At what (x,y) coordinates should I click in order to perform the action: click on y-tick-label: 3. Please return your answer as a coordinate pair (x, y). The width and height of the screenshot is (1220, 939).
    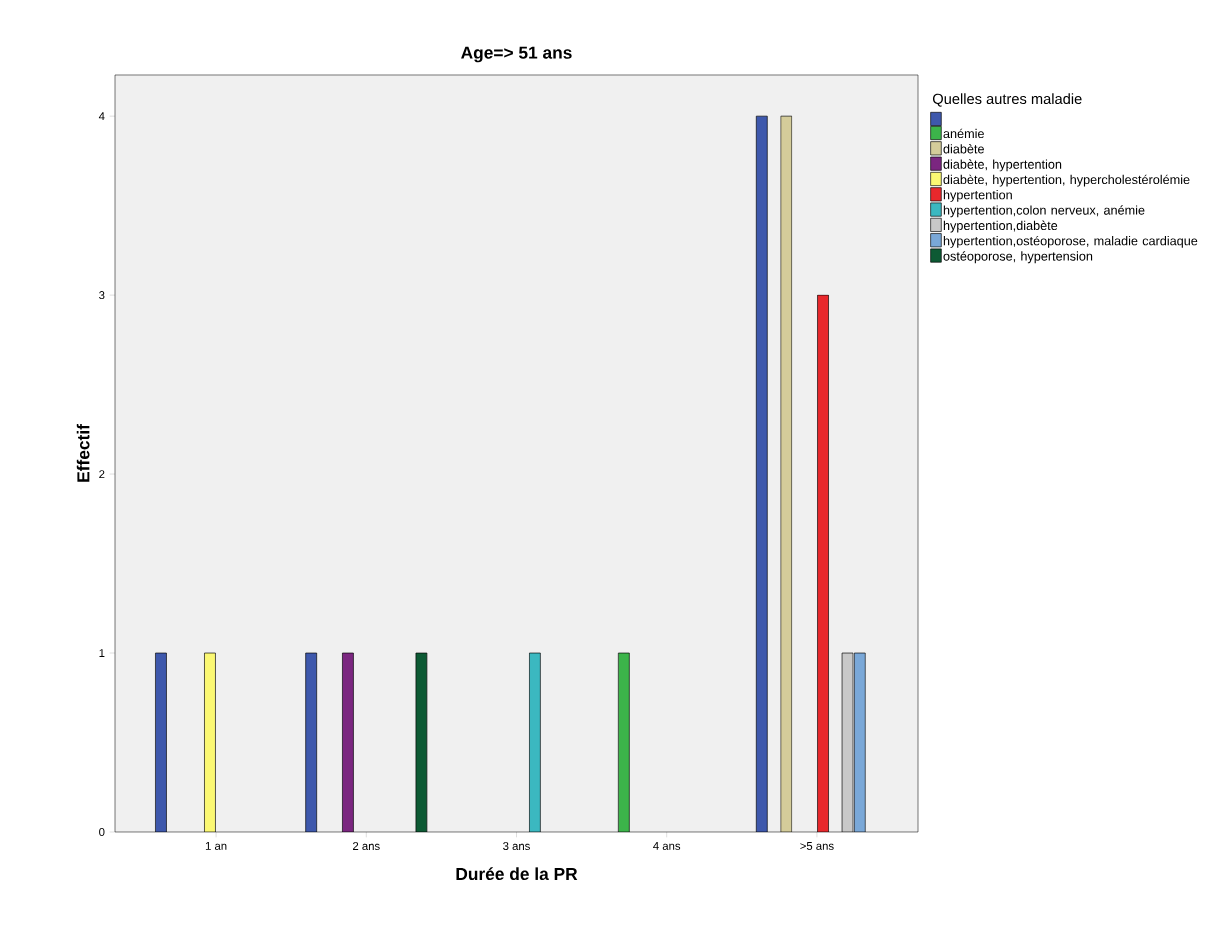
    Looking at the image, I should click on (102, 295).